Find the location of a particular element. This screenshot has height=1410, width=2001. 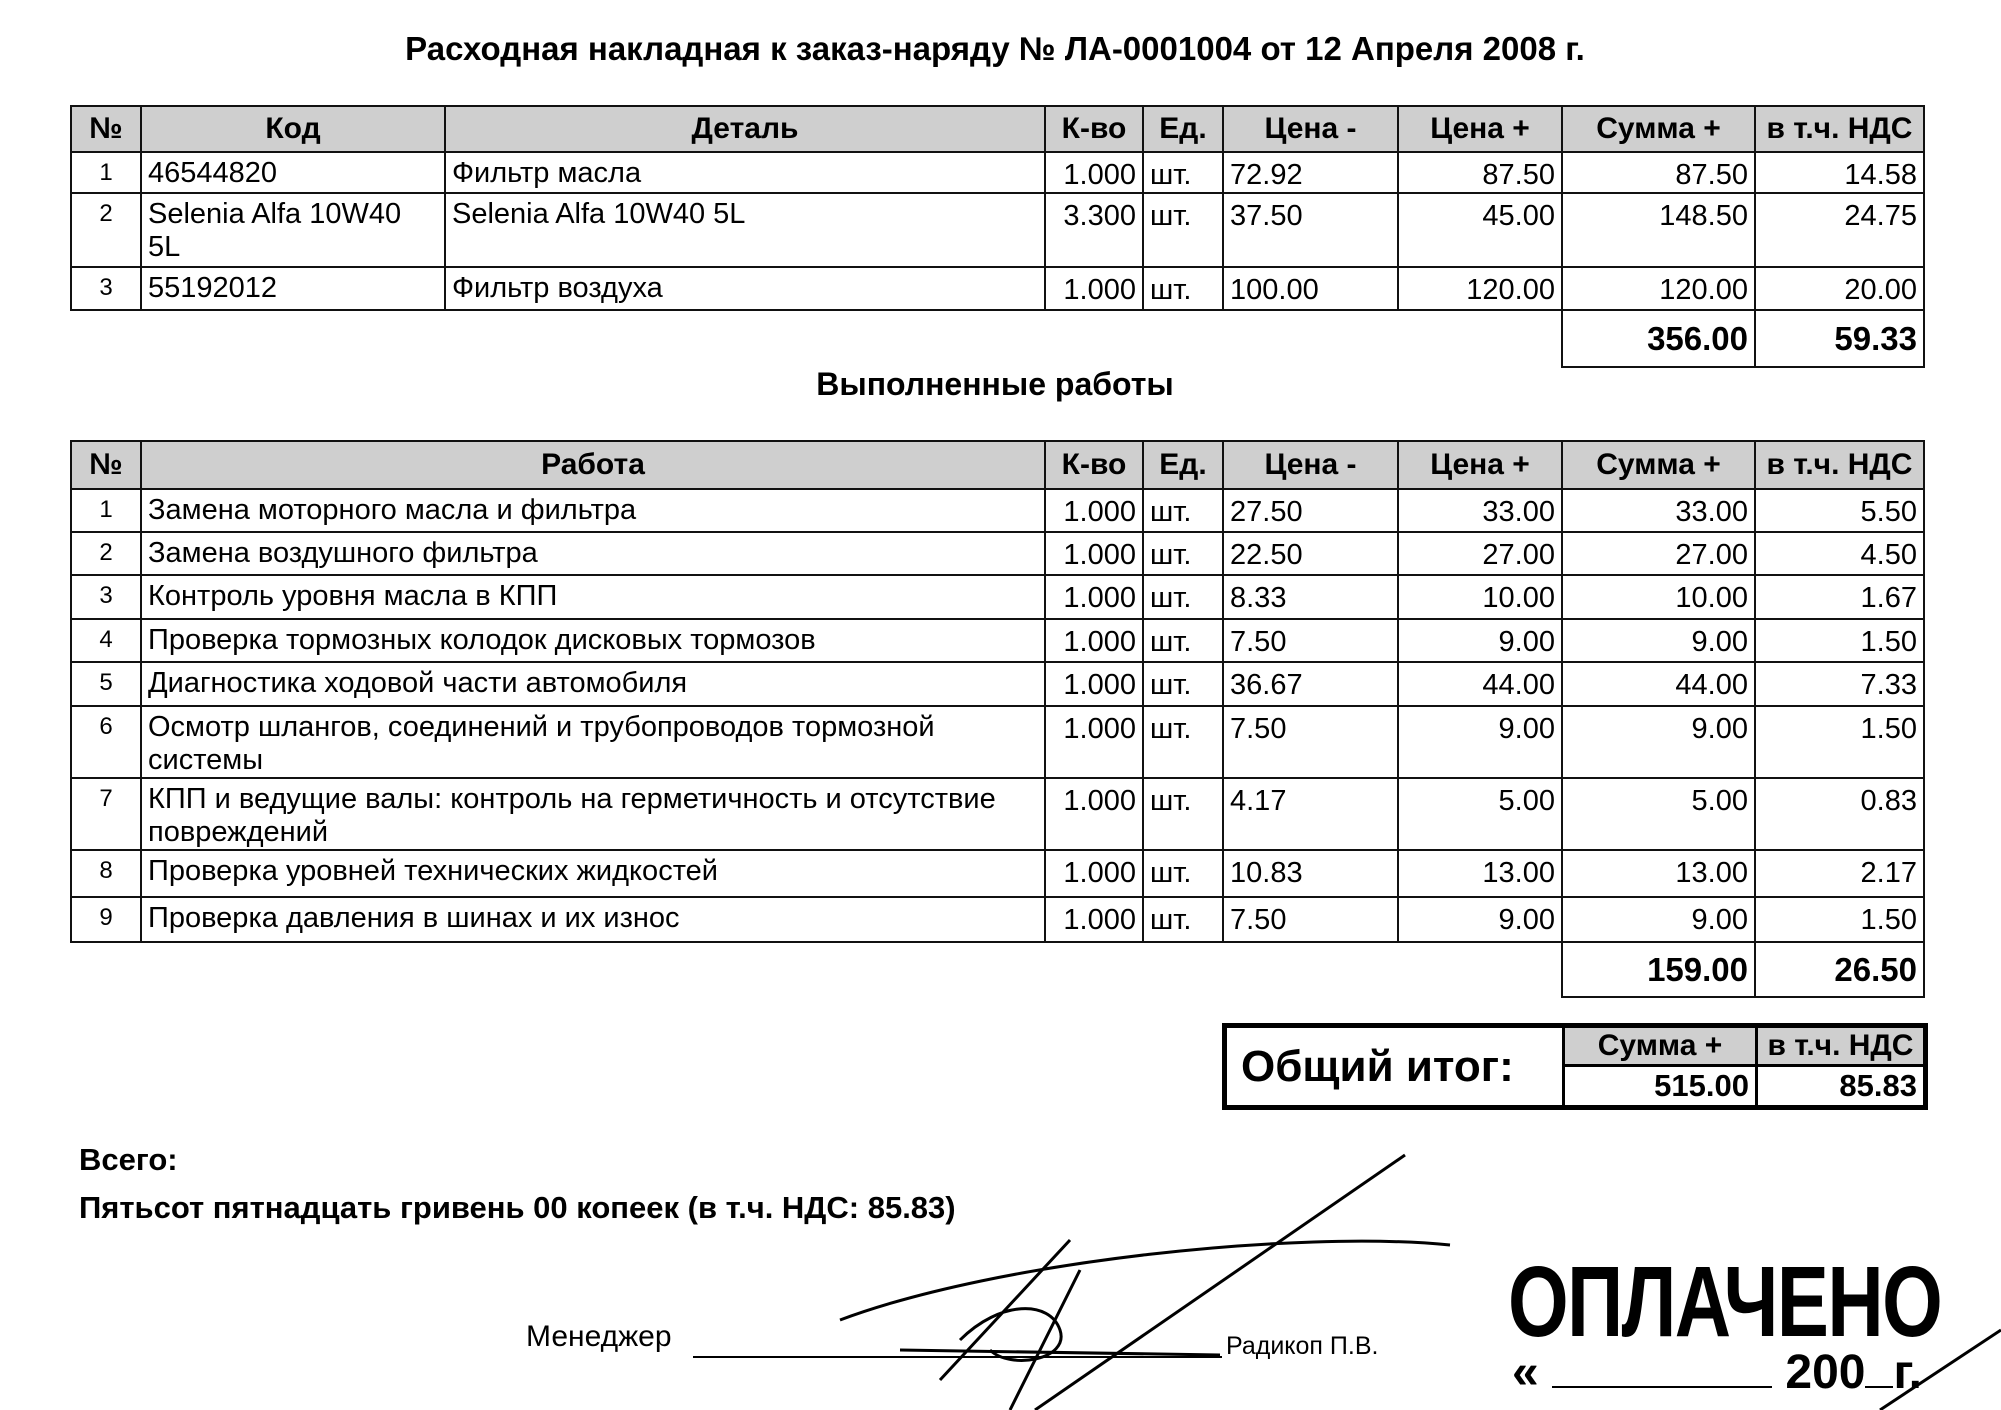

table-cell: 0.83 is located at coordinates (1839, 814).